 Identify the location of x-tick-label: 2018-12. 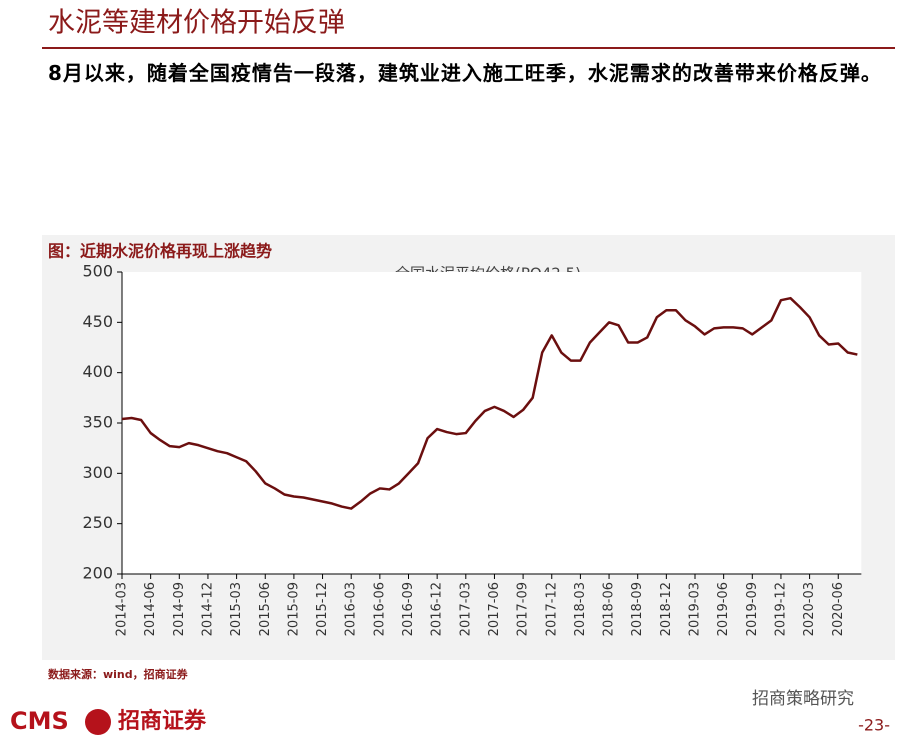
(666, 609).